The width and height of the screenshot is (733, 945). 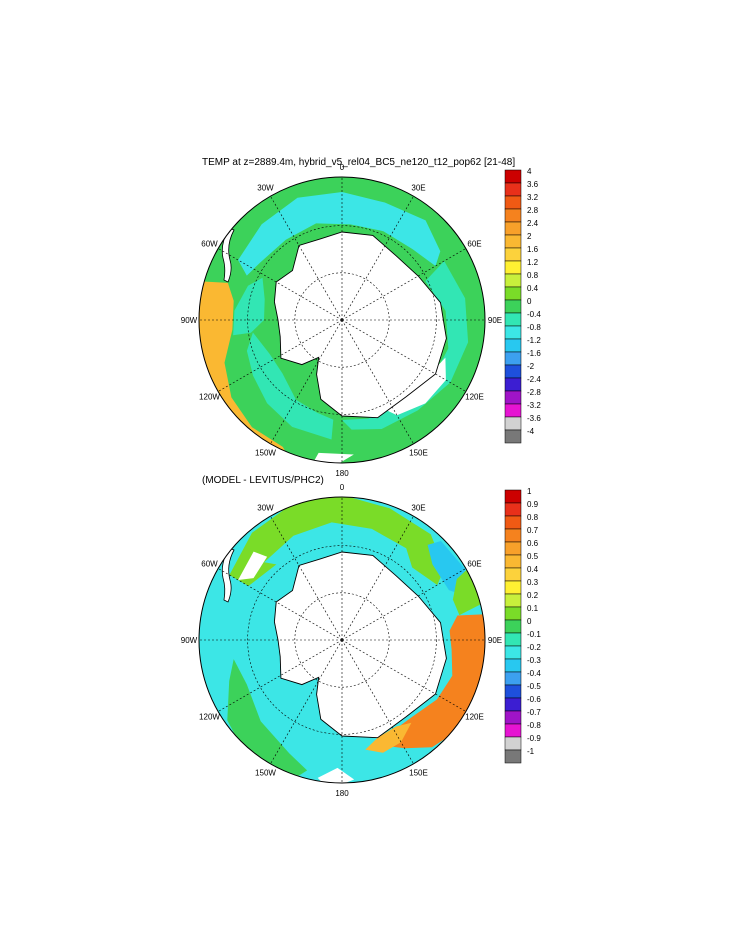 I want to click on colorbar-label: -0.7, so click(x=534, y=712).